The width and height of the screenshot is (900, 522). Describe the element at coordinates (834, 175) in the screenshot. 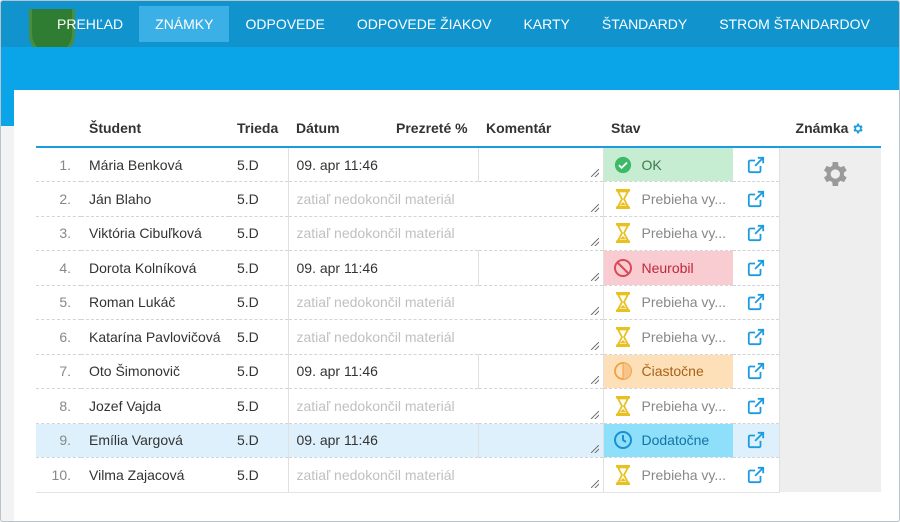

I see `gear-icon` at that location.